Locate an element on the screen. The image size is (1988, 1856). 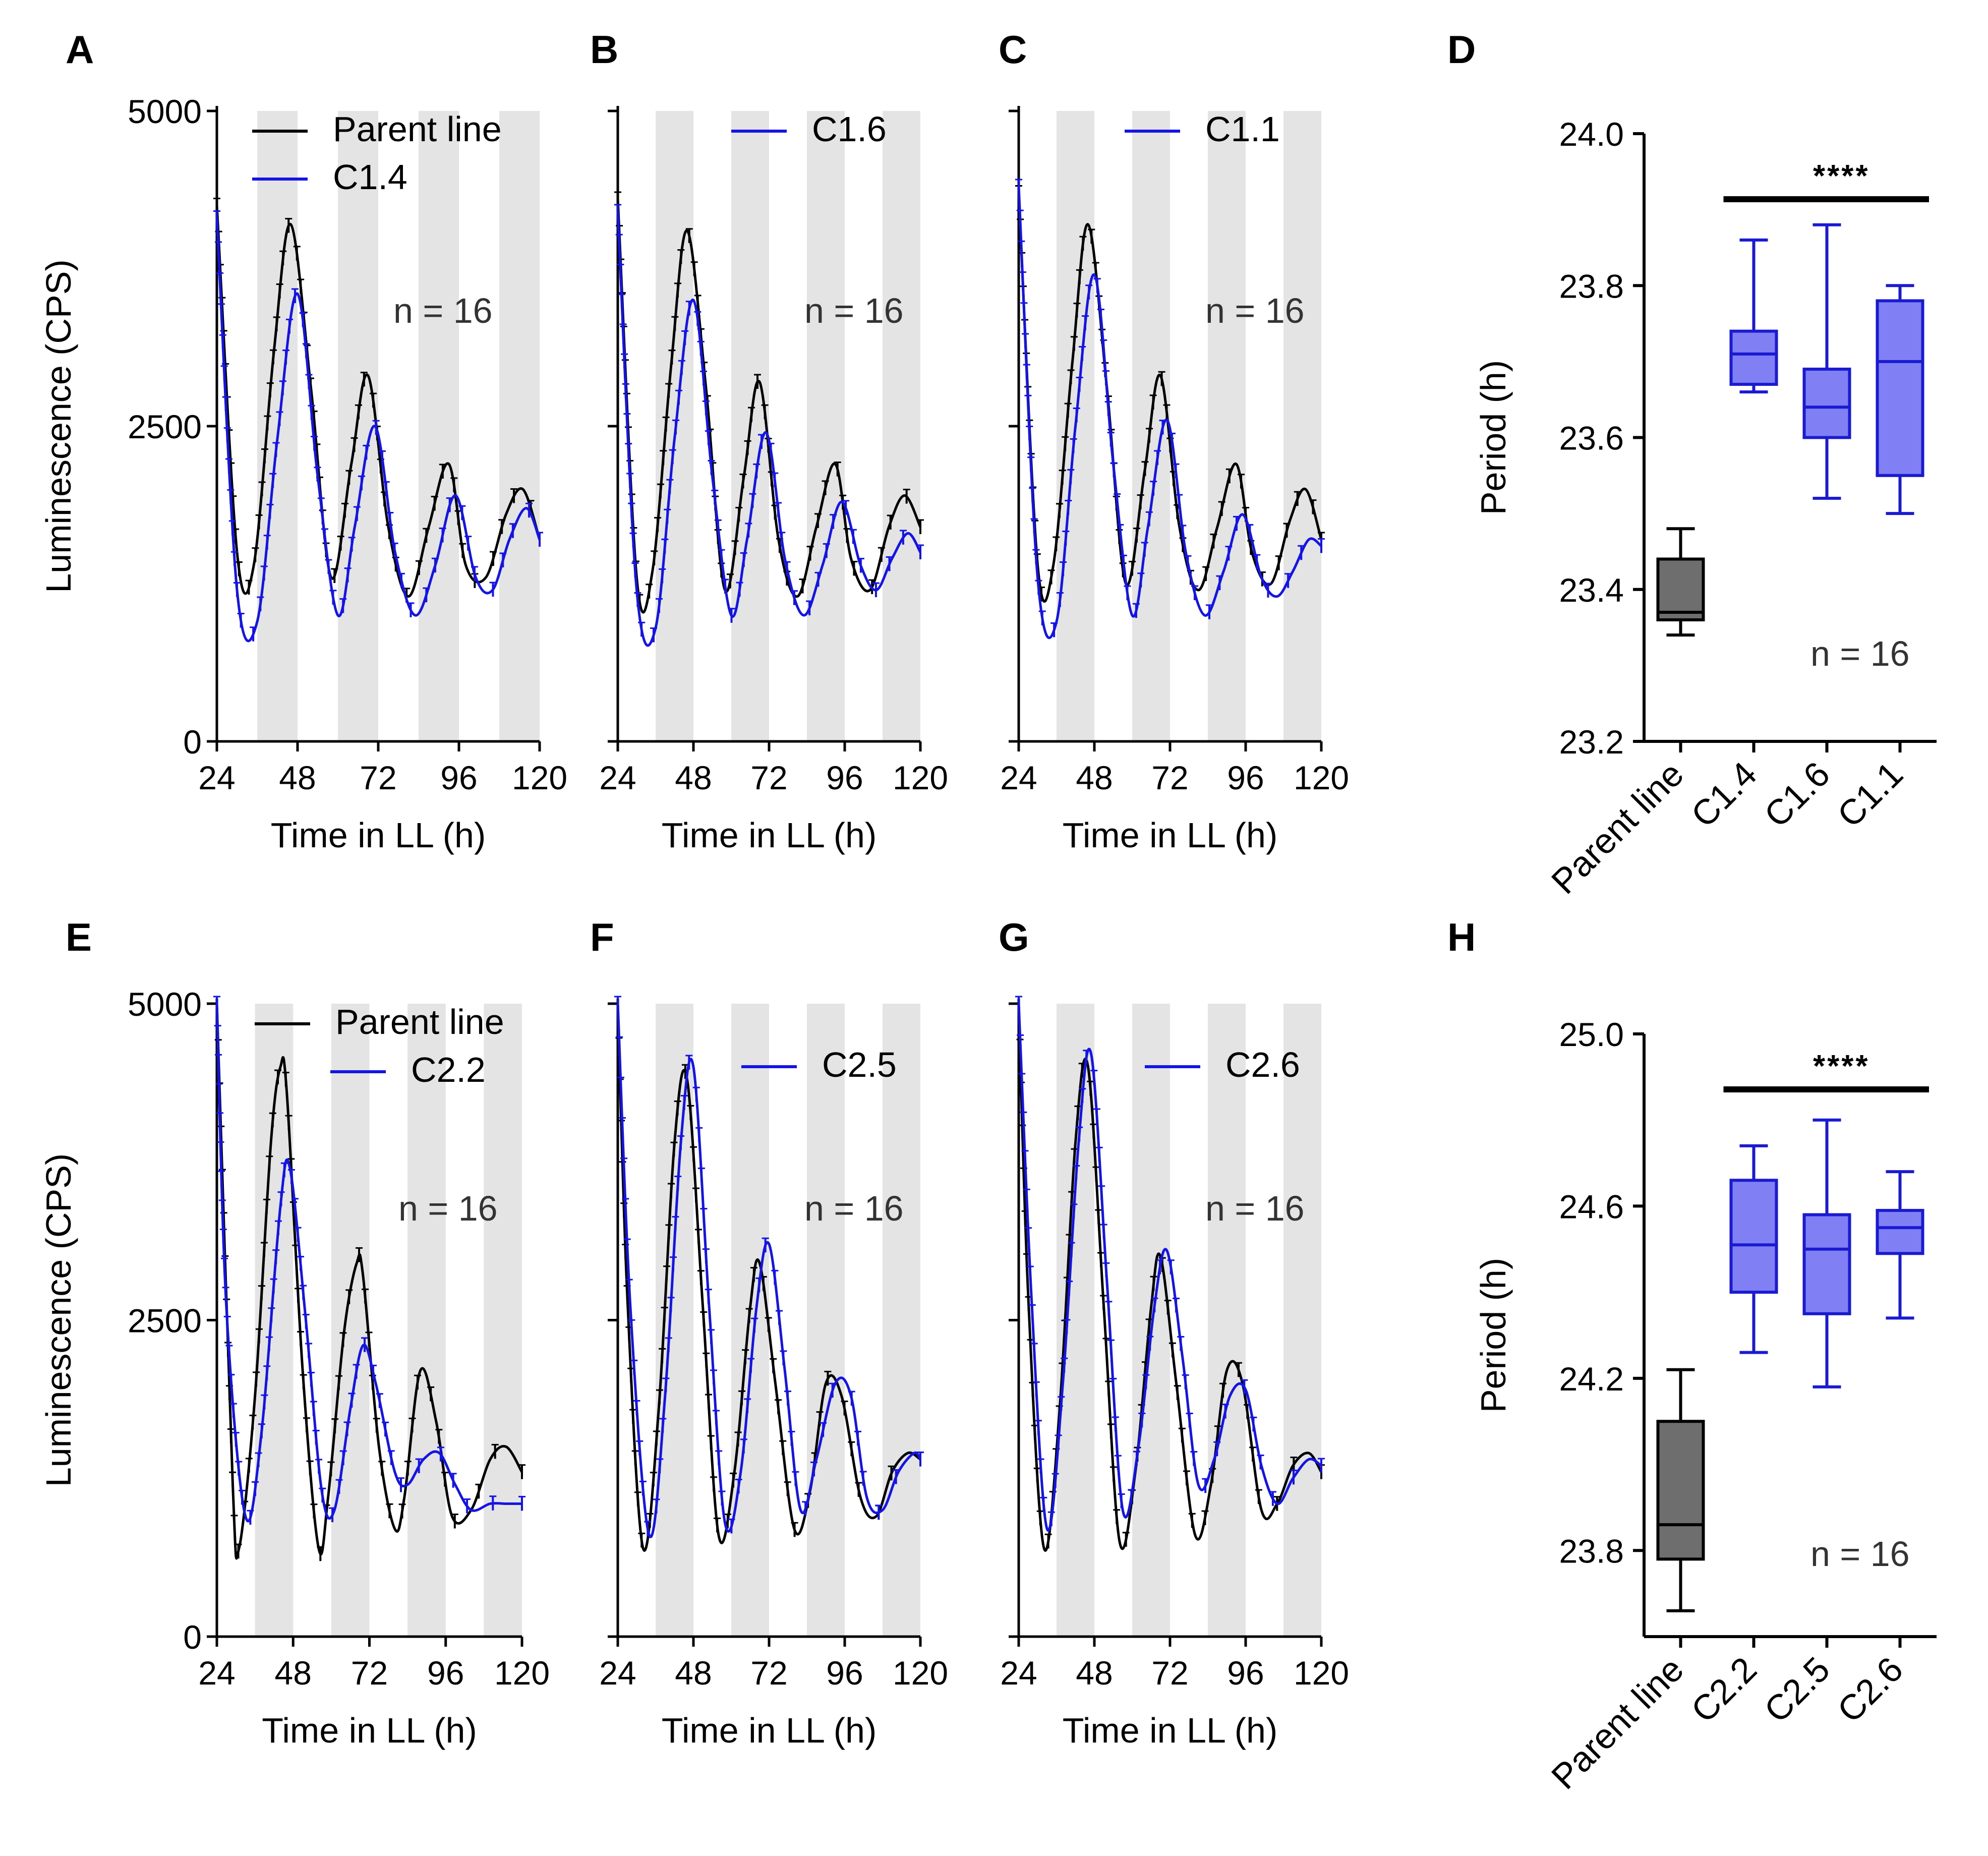
panel-letter: C is located at coordinates (1013, 49).